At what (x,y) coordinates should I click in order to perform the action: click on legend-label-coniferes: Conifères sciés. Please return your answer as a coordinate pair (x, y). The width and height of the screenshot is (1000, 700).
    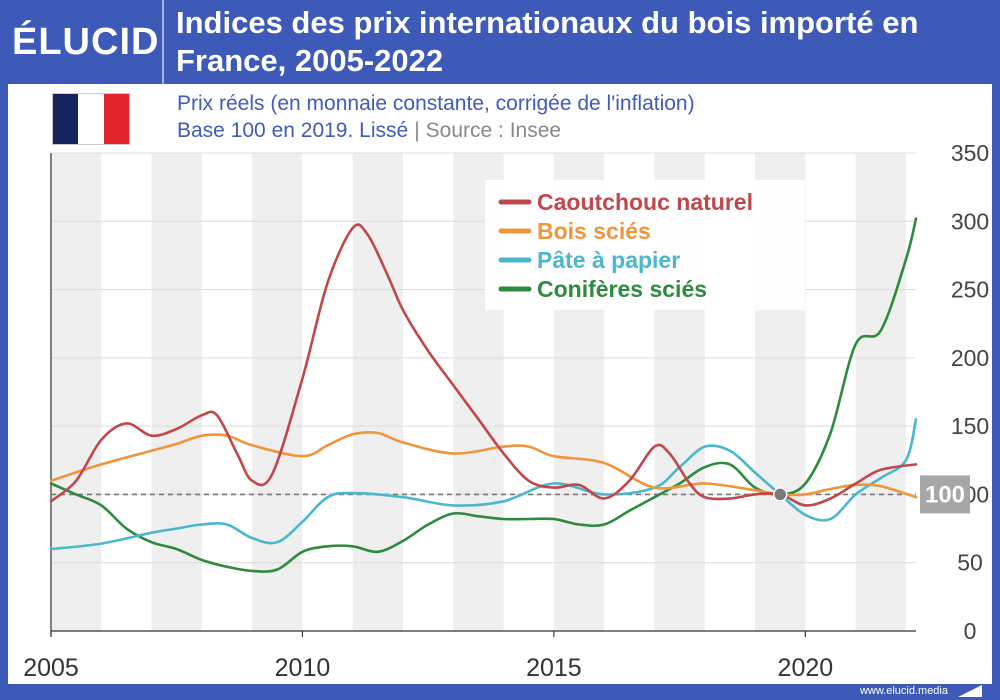
    Looking at the image, I should click on (622, 289).